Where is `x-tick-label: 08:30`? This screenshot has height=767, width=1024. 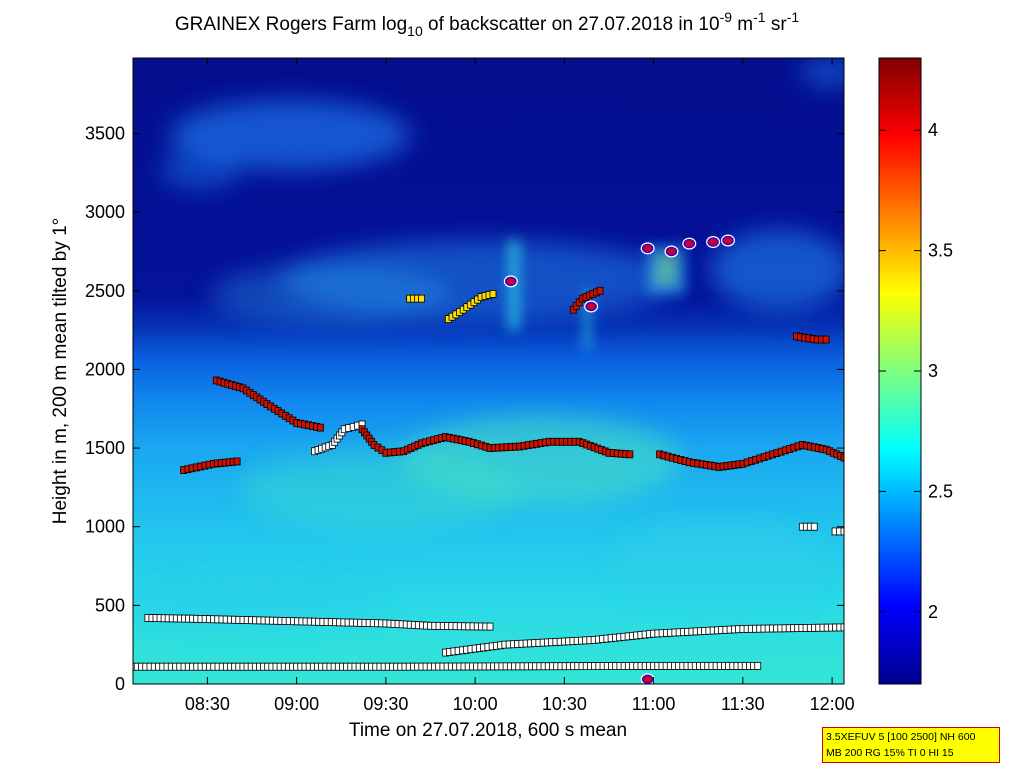
x-tick-label: 08:30 is located at coordinates (207, 704).